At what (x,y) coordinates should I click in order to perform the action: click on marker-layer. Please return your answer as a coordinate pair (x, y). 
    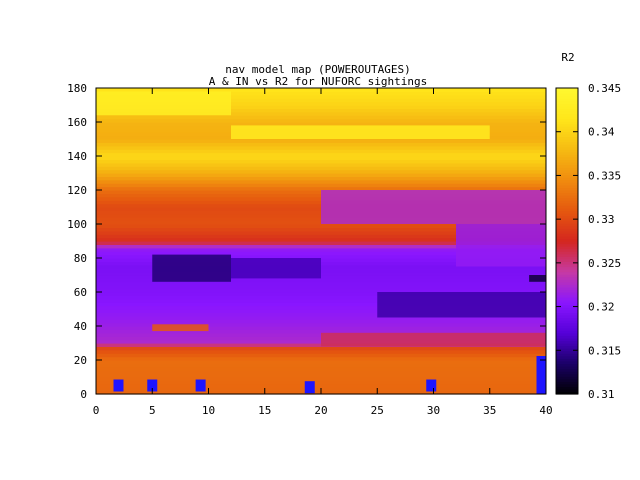
    Looking at the image, I should click on (330, 375).